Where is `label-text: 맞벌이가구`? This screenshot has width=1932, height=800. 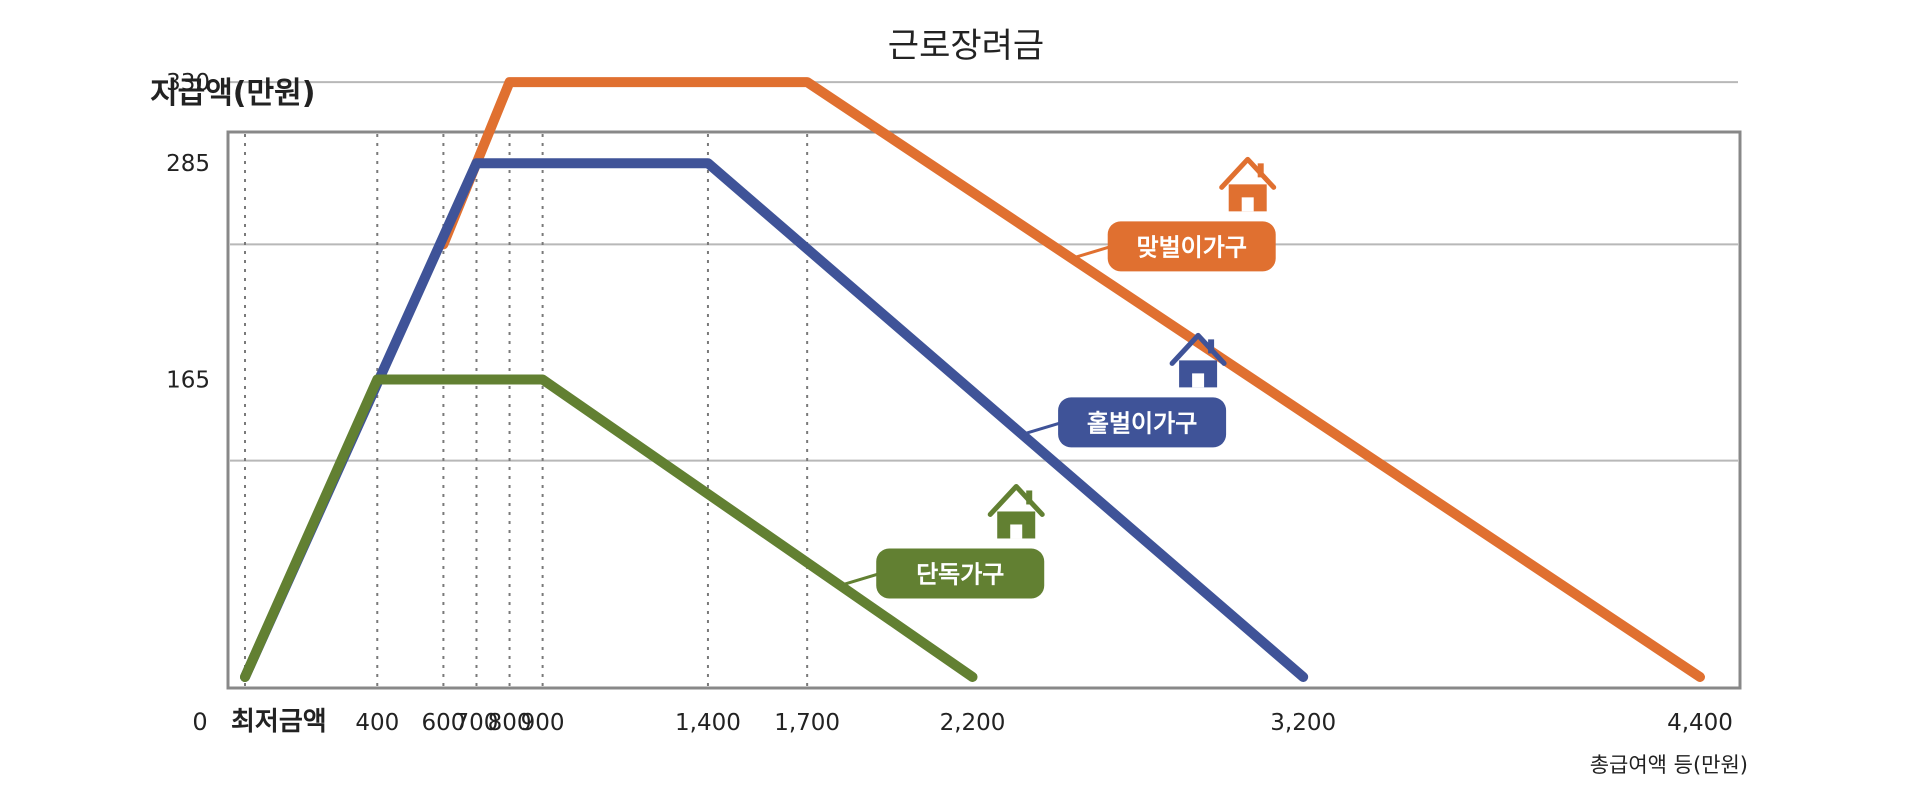
label-text: 맞벌이가구 is located at coordinates (1192, 247).